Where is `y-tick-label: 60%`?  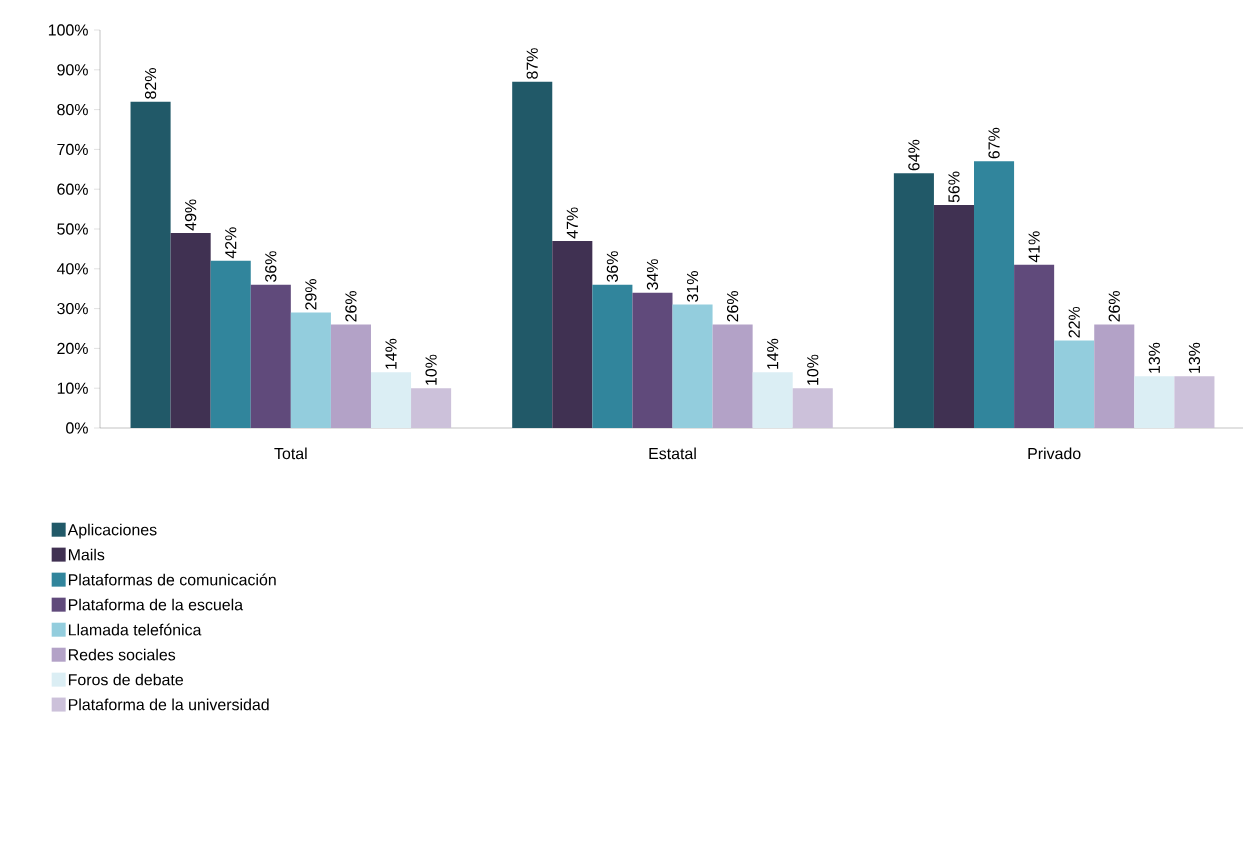 y-tick-label: 60% is located at coordinates (72, 189).